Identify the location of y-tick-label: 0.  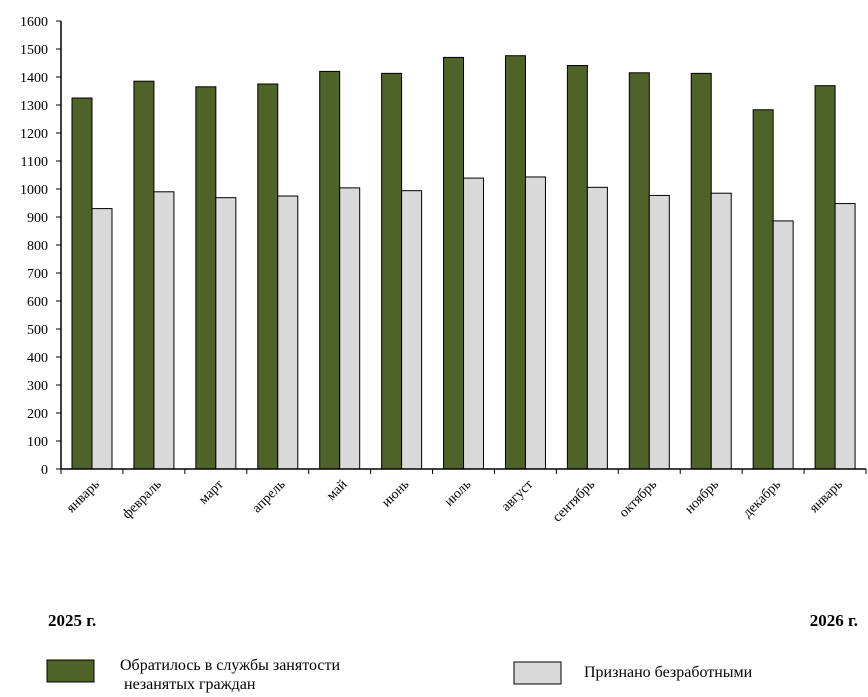
(44, 470).